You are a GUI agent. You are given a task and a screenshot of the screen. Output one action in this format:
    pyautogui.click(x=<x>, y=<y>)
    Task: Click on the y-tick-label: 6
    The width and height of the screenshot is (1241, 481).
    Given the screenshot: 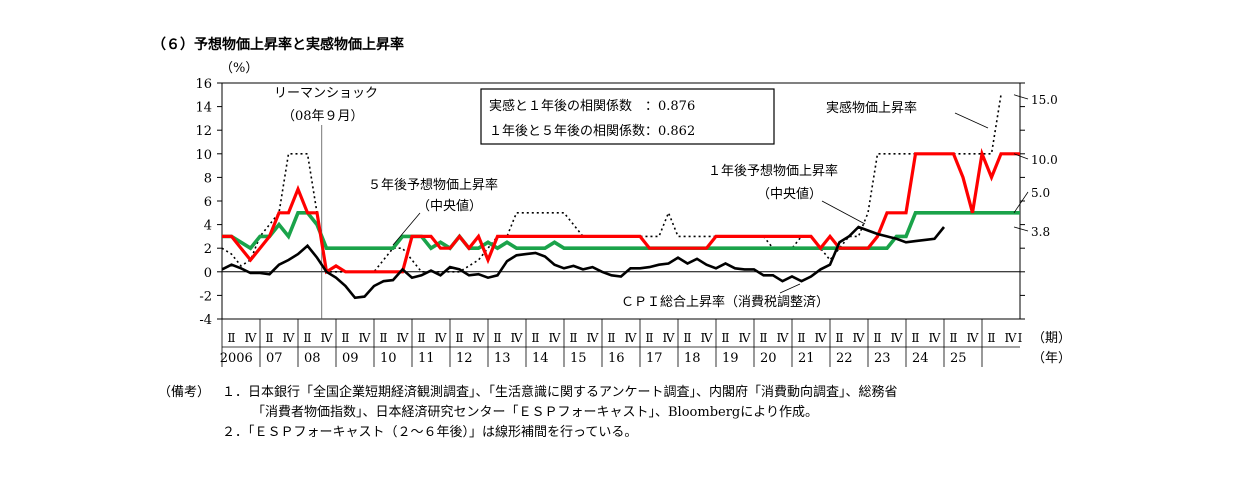 What is the action you would take?
    pyautogui.click(x=208, y=202)
    